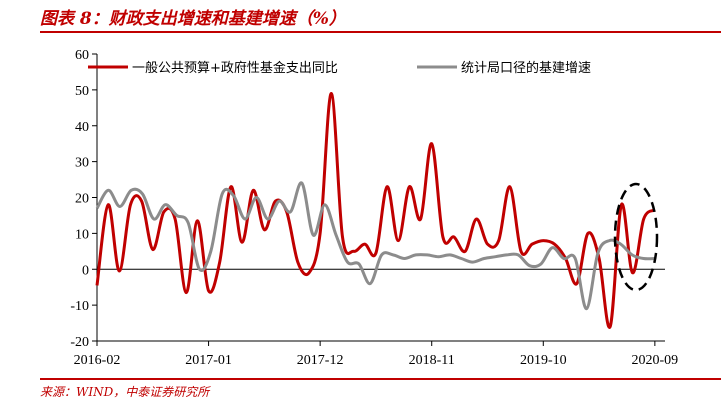  What do you see at coordinates (125, 392) in the screenshot?
I see `source-note: 来源：WIND，中泰证券研究所` at bounding box center [125, 392].